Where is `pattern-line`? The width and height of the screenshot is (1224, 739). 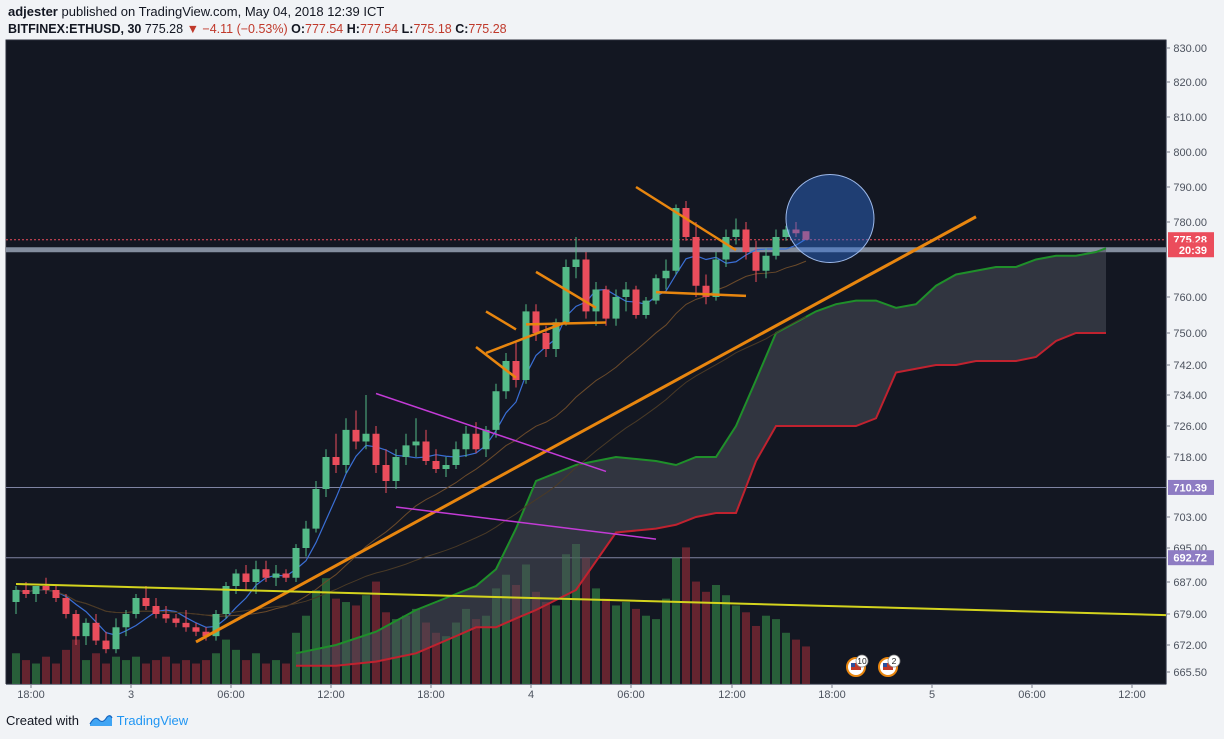
pattern-line is located at coordinates (496, 362).